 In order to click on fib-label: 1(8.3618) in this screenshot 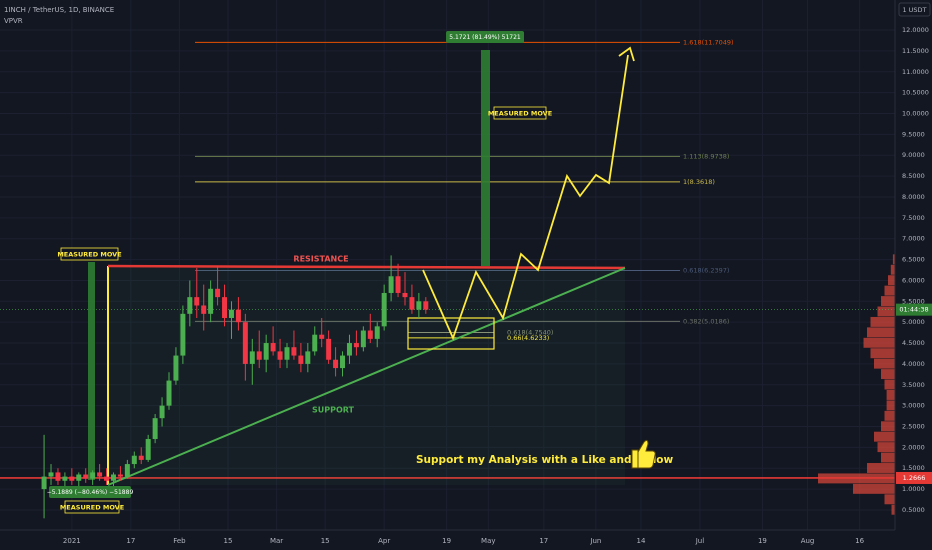, I will do `click(699, 182)`.